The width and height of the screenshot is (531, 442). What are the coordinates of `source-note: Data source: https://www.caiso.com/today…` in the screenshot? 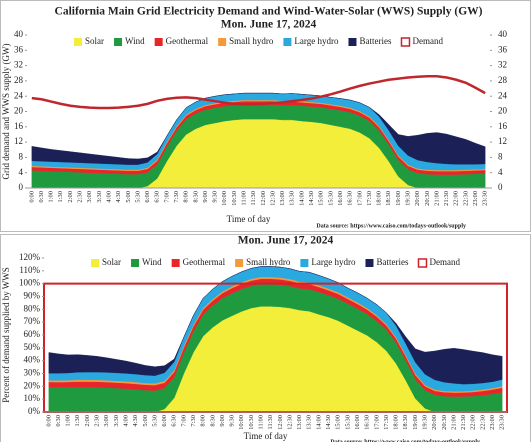 It's located at (391, 226).